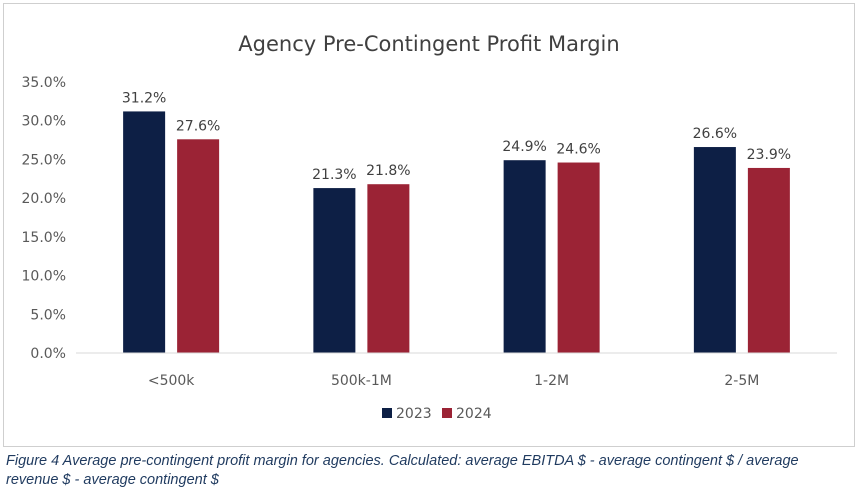  What do you see at coordinates (474, 414) in the screenshot?
I see `legend-label: 2024` at bounding box center [474, 414].